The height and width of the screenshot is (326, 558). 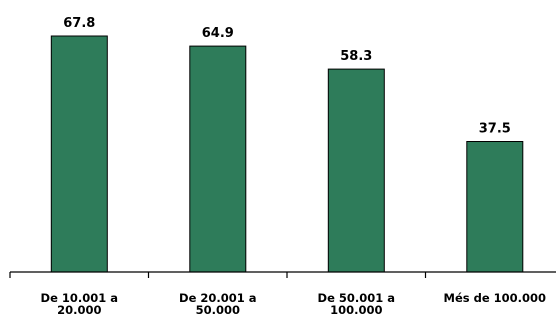 I want to click on x-axis, so click(x=282, y=274).